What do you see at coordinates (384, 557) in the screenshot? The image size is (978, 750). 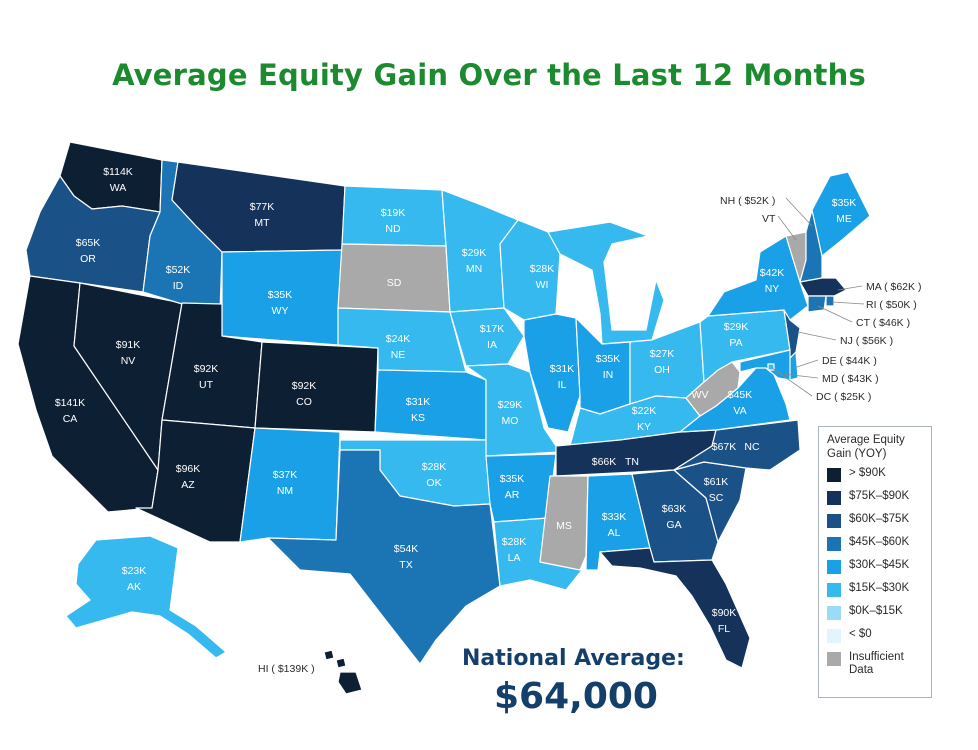 I see `state-TX` at bounding box center [384, 557].